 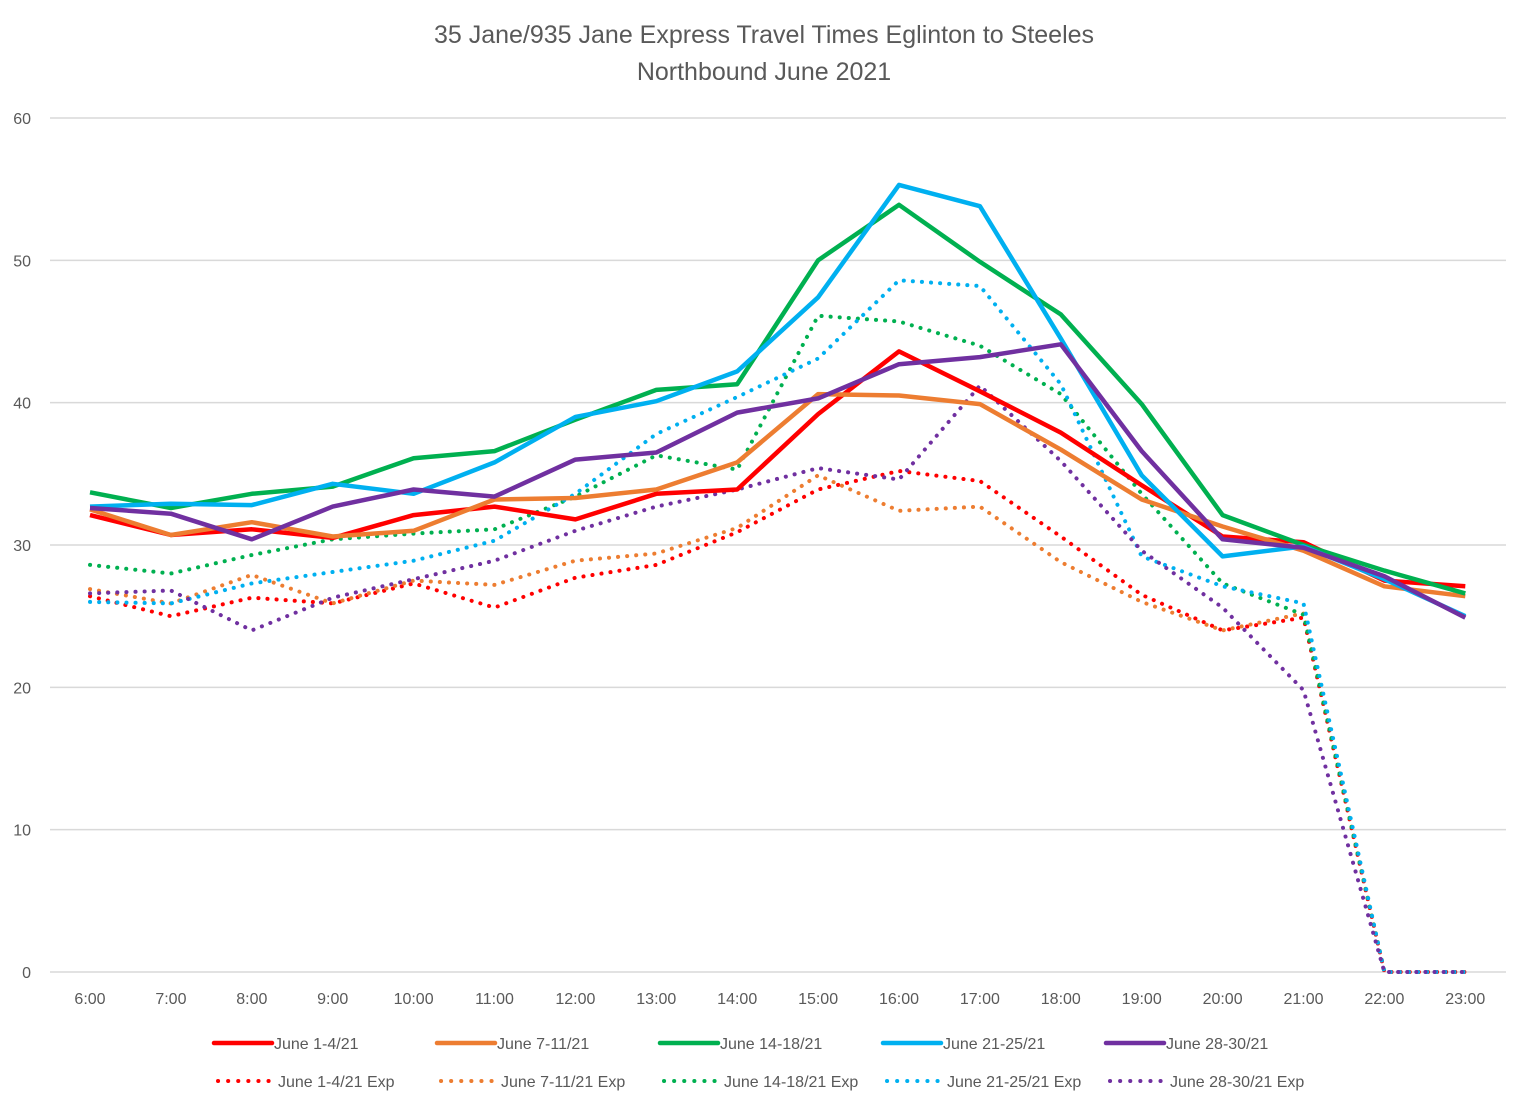 I want to click on x-tick-label: 21:00, so click(x=1303, y=999).